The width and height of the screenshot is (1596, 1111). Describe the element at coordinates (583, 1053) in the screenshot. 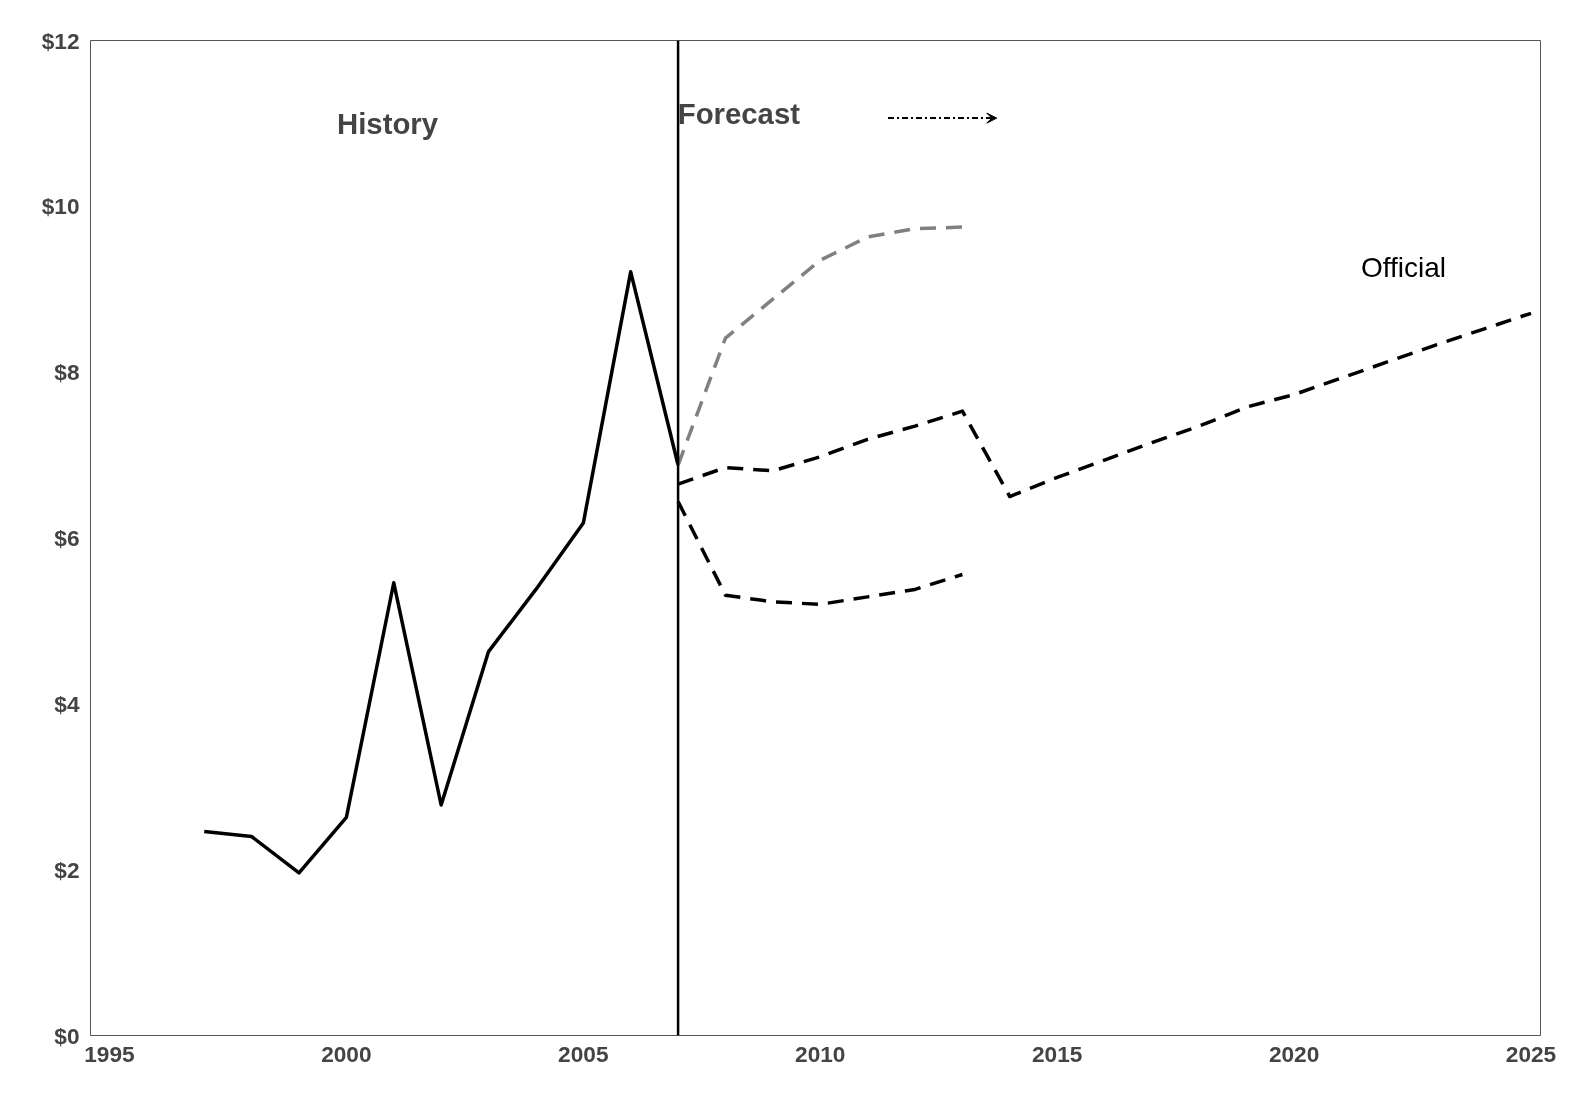

I see `x-tick-label: 2005` at that location.